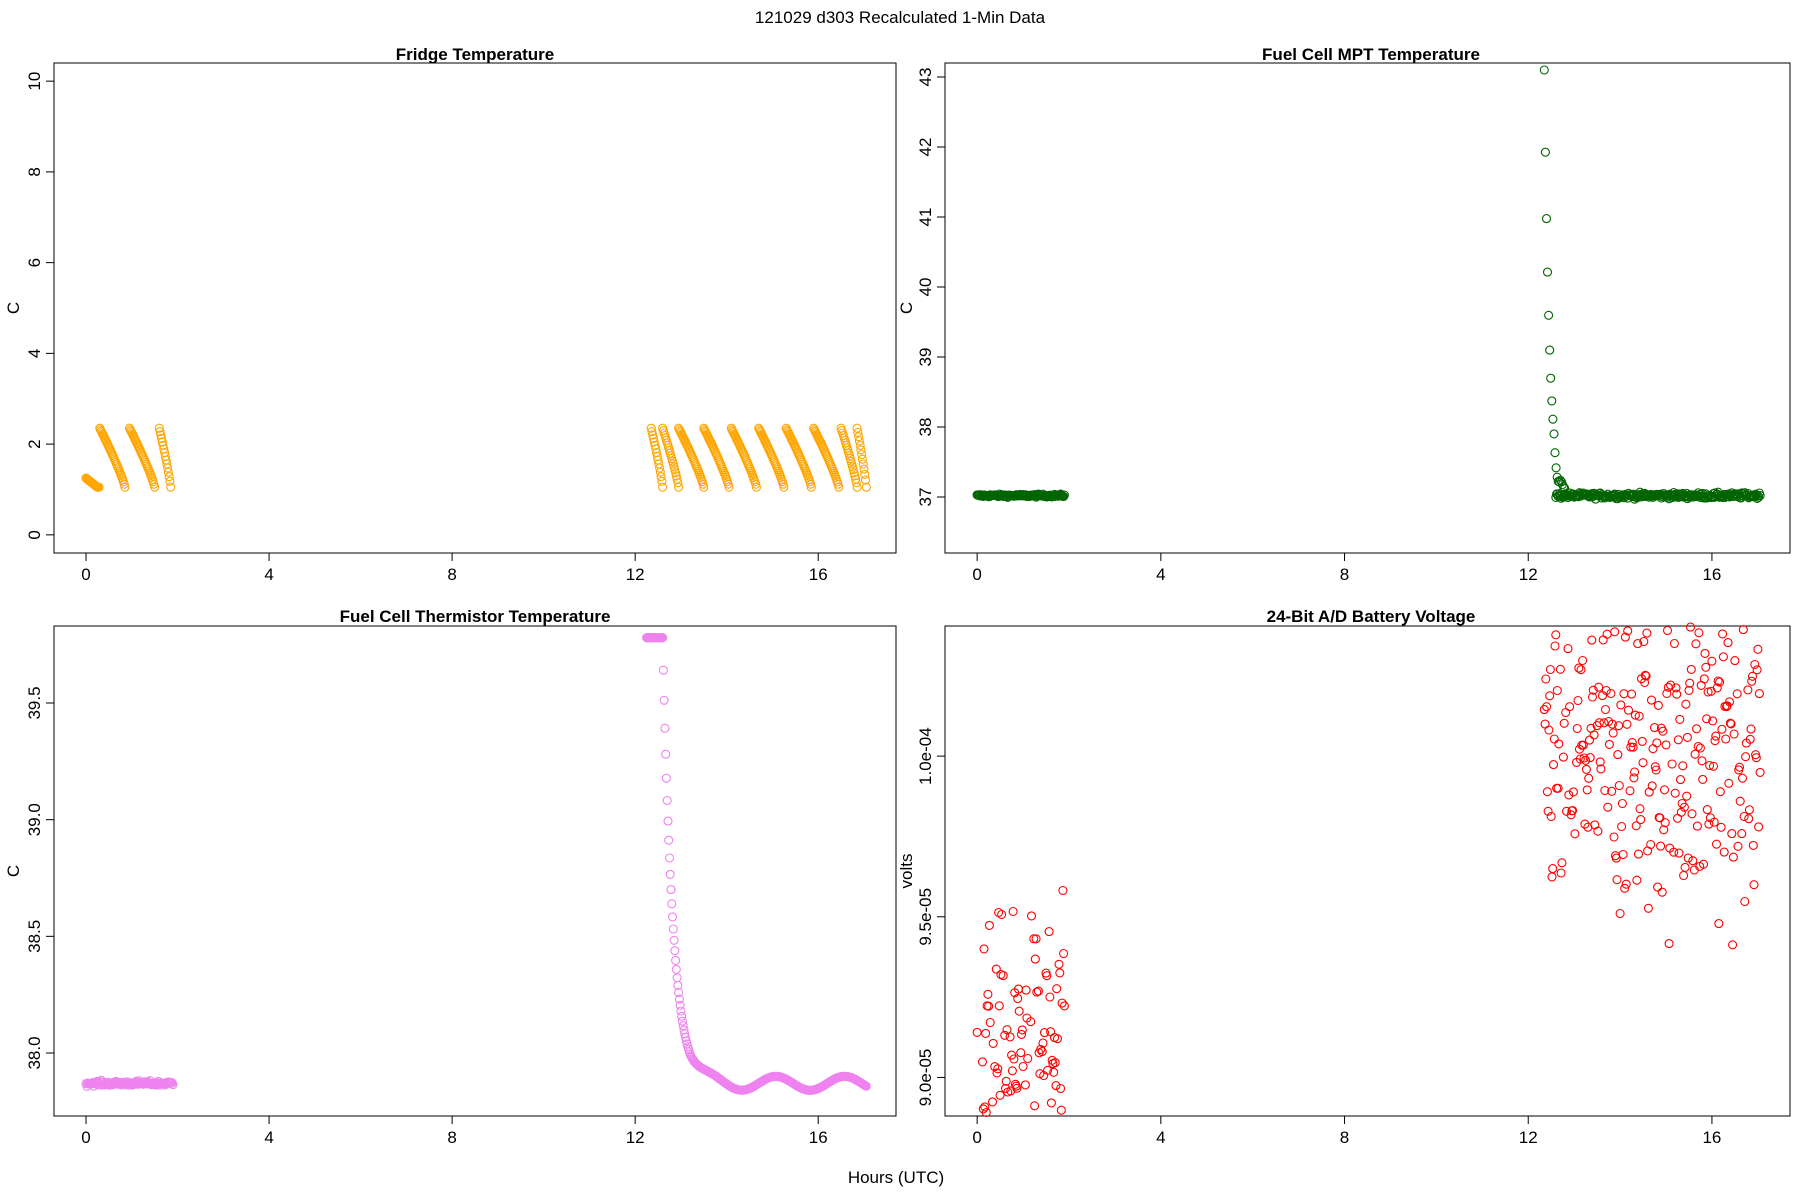 The width and height of the screenshot is (1800, 1200). I want to click on panel-title: Fuel Cell MPT Temperature, so click(1371, 54).